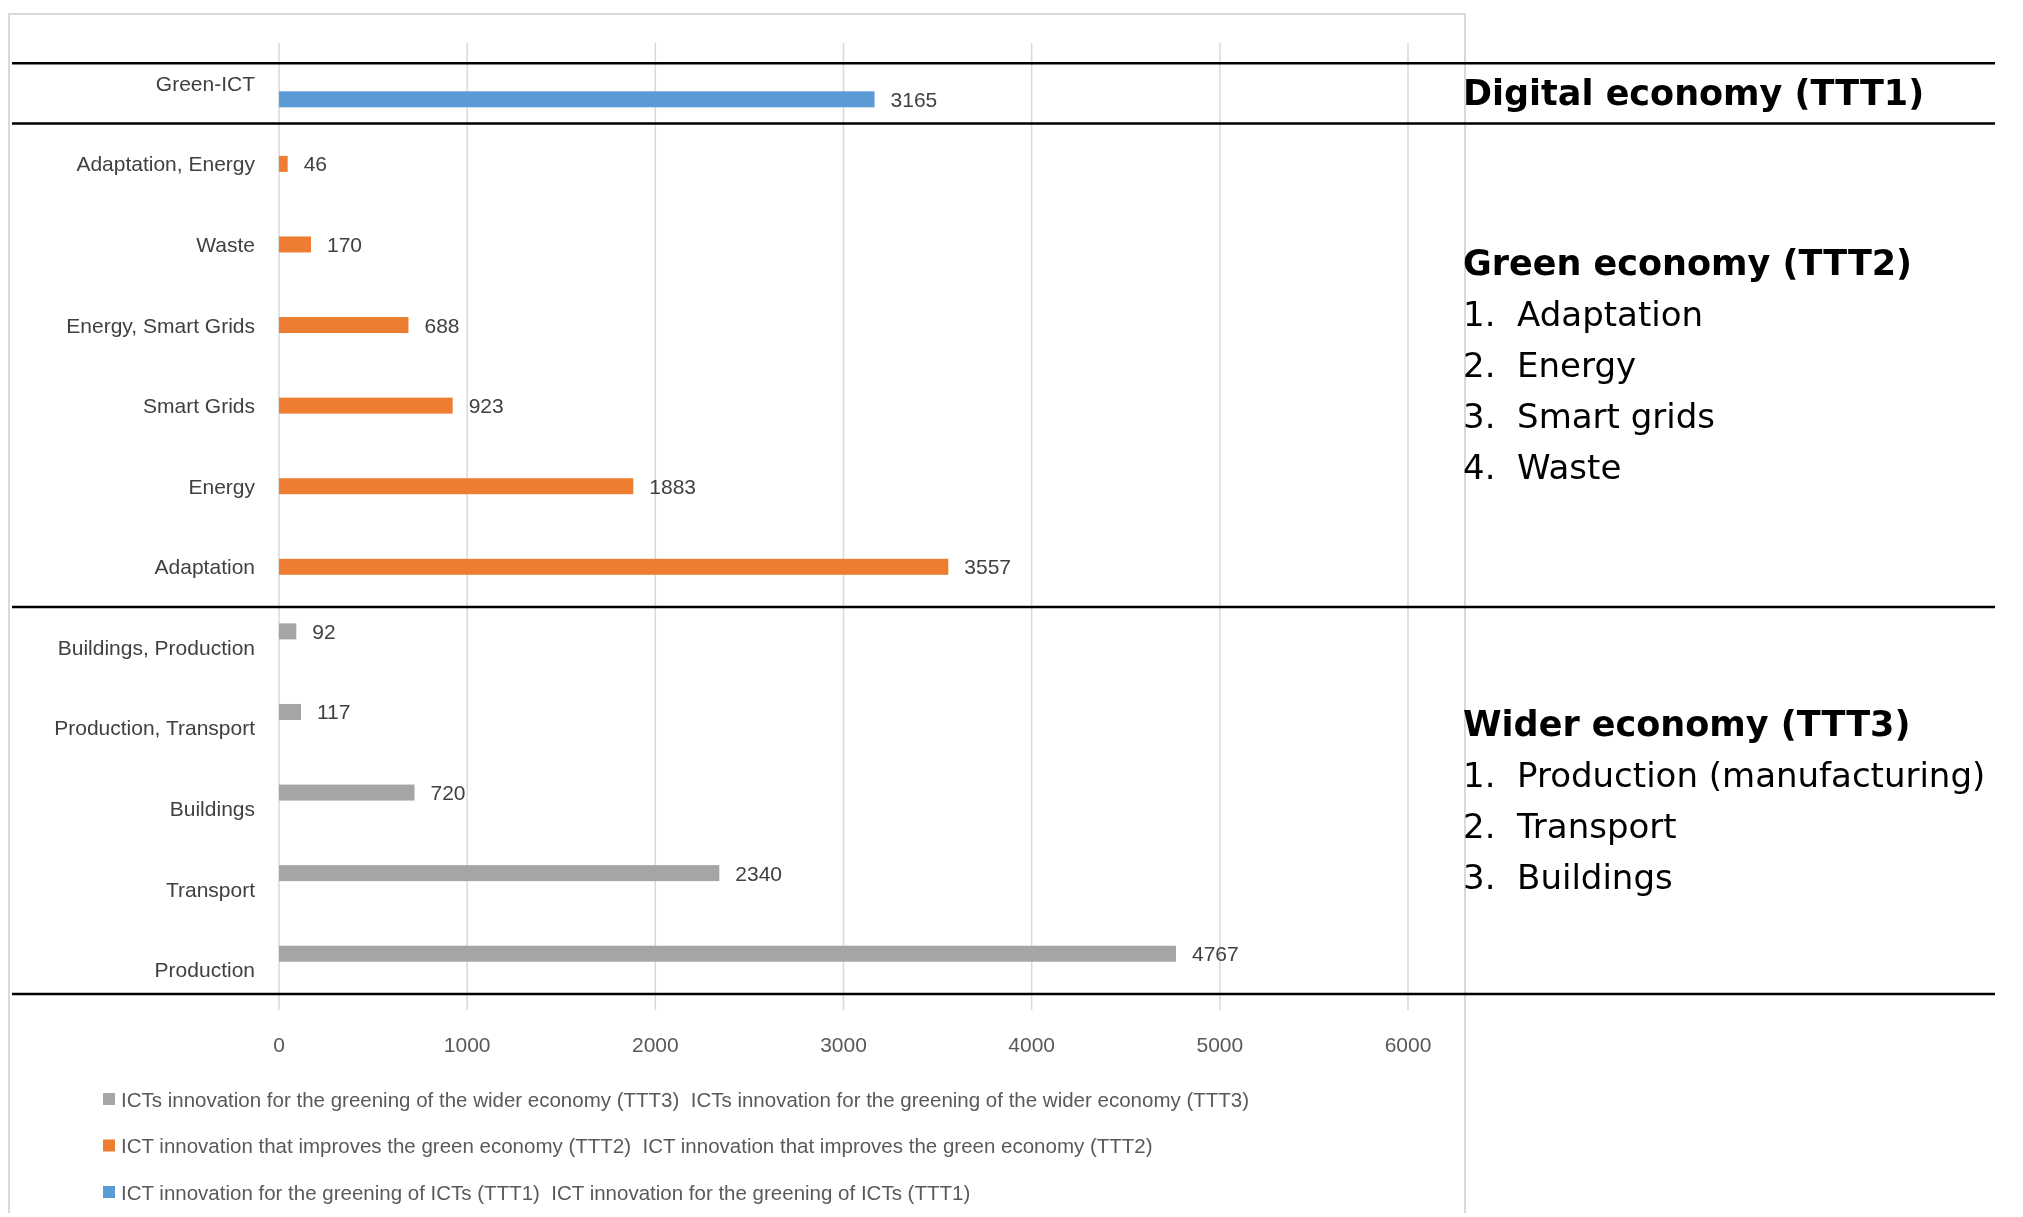 This screenshot has width=2023, height=1217. What do you see at coordinates (155, 728) in the screenshot?
I see `y-tick-label: Production, Transport` at bounding box center [155, 728].